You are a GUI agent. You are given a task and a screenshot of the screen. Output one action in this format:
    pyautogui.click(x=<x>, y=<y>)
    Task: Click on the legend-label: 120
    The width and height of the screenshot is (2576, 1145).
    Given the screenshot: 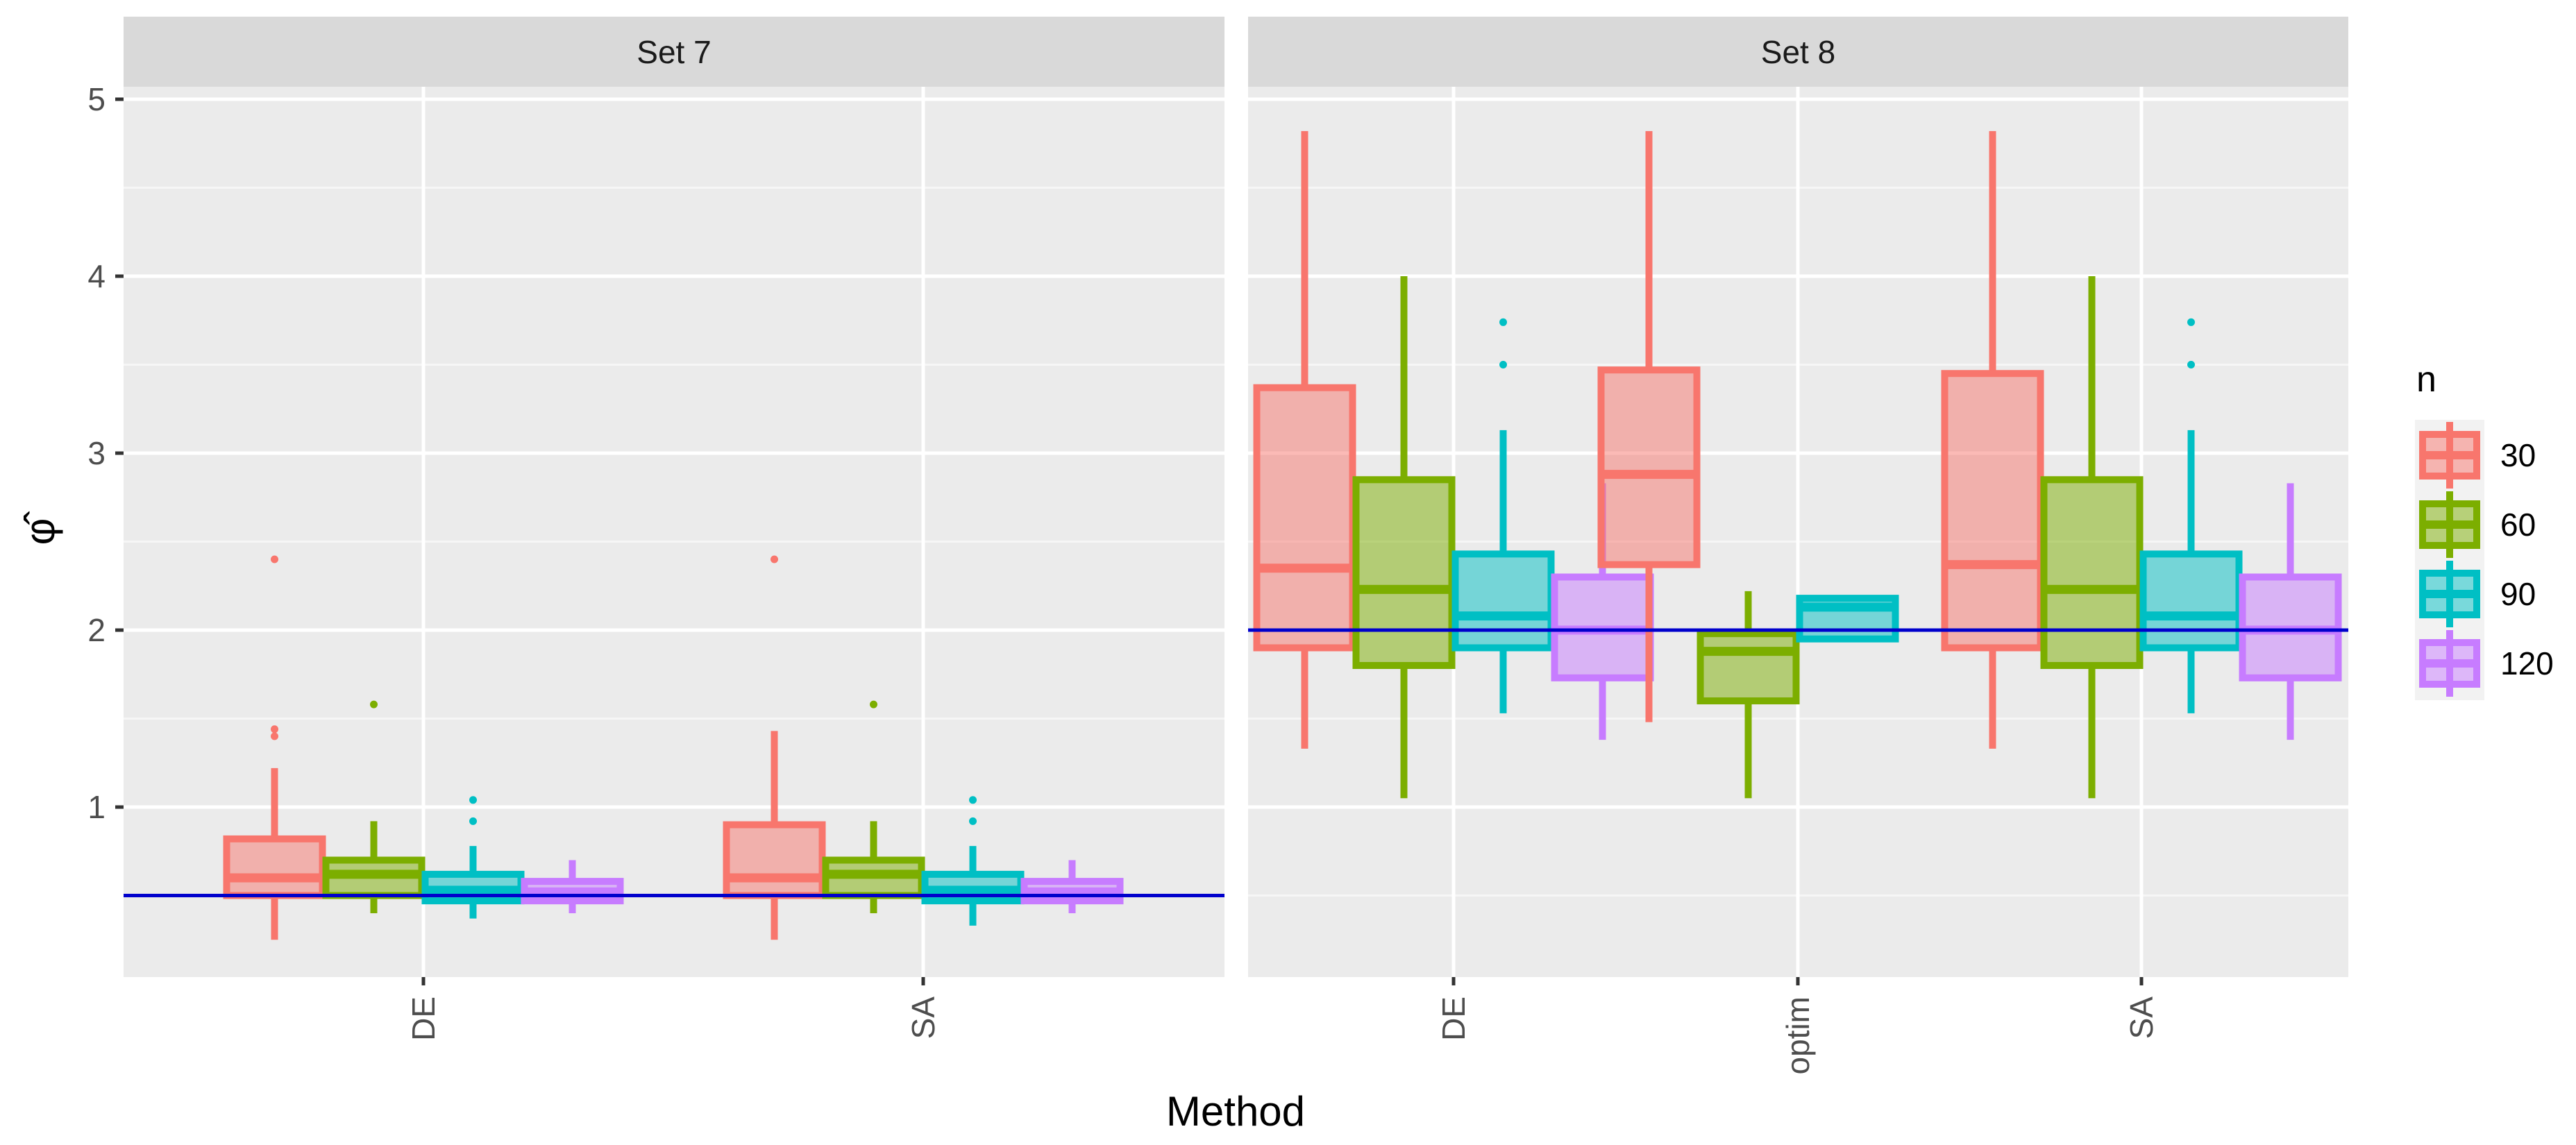 What is the action you would take?
    pyautogui.click(x=2527, y=663)
    